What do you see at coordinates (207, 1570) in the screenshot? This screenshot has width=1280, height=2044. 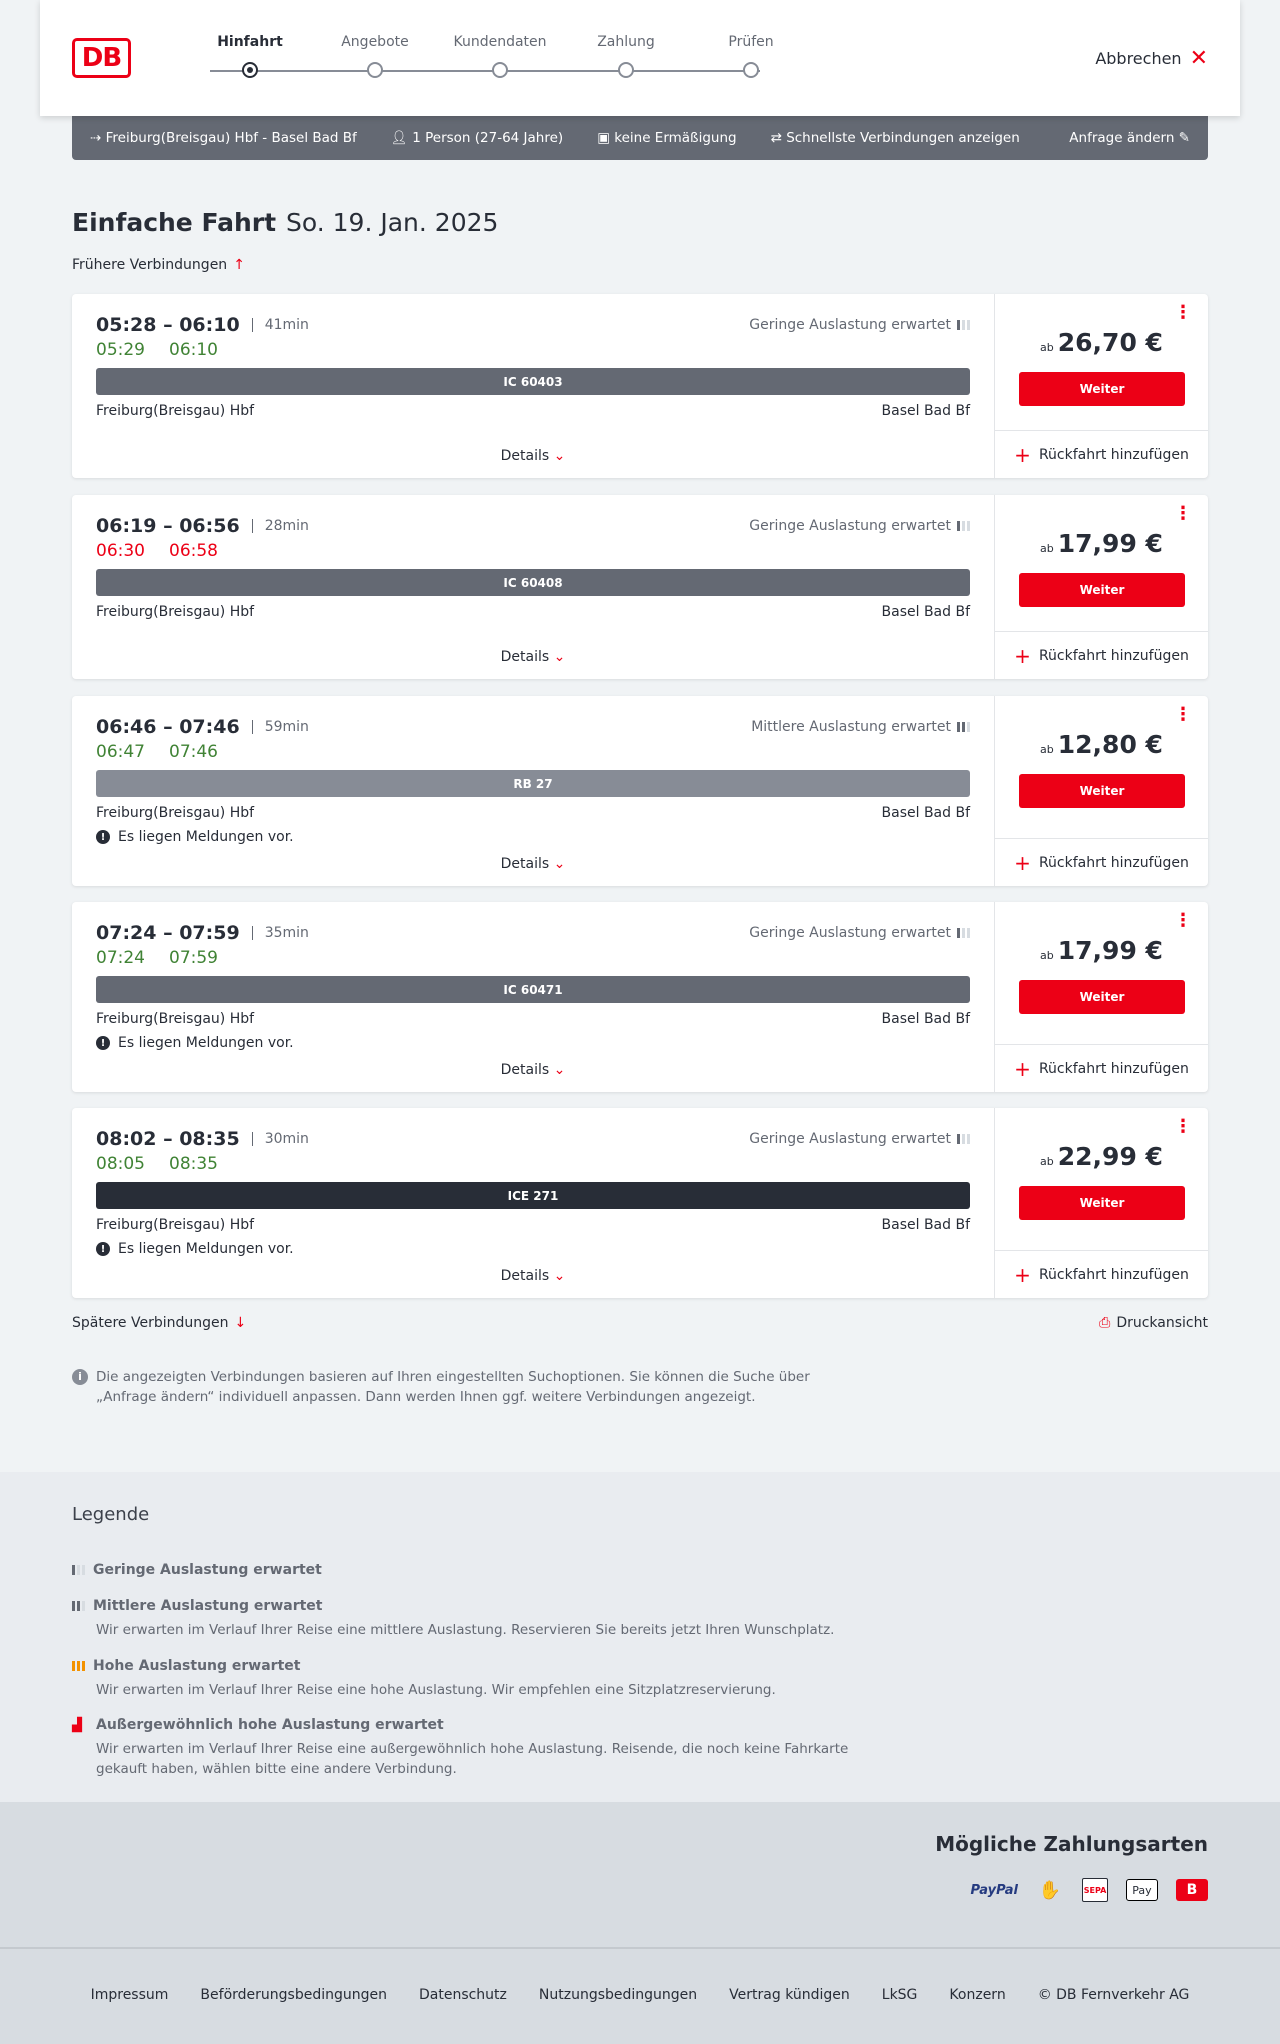 I see `legend-item-title: Geringe Auslastung erwartet` at bounding box center [207, 1570].